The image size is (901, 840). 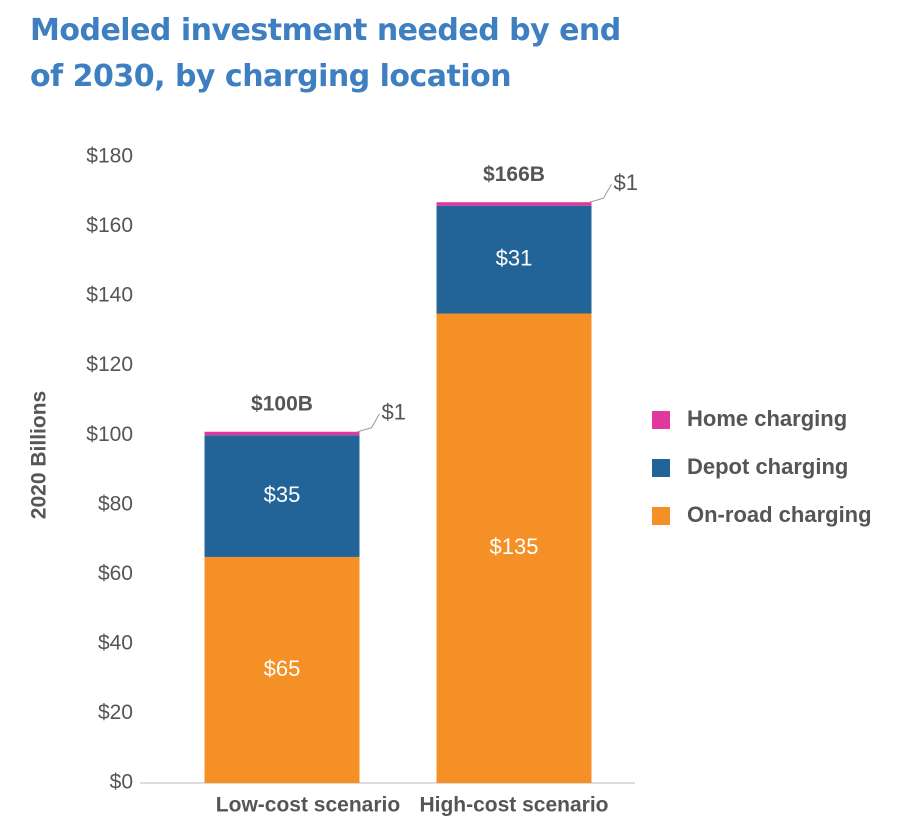 I want to click on value-label: $65, so click(x=282, y=668).